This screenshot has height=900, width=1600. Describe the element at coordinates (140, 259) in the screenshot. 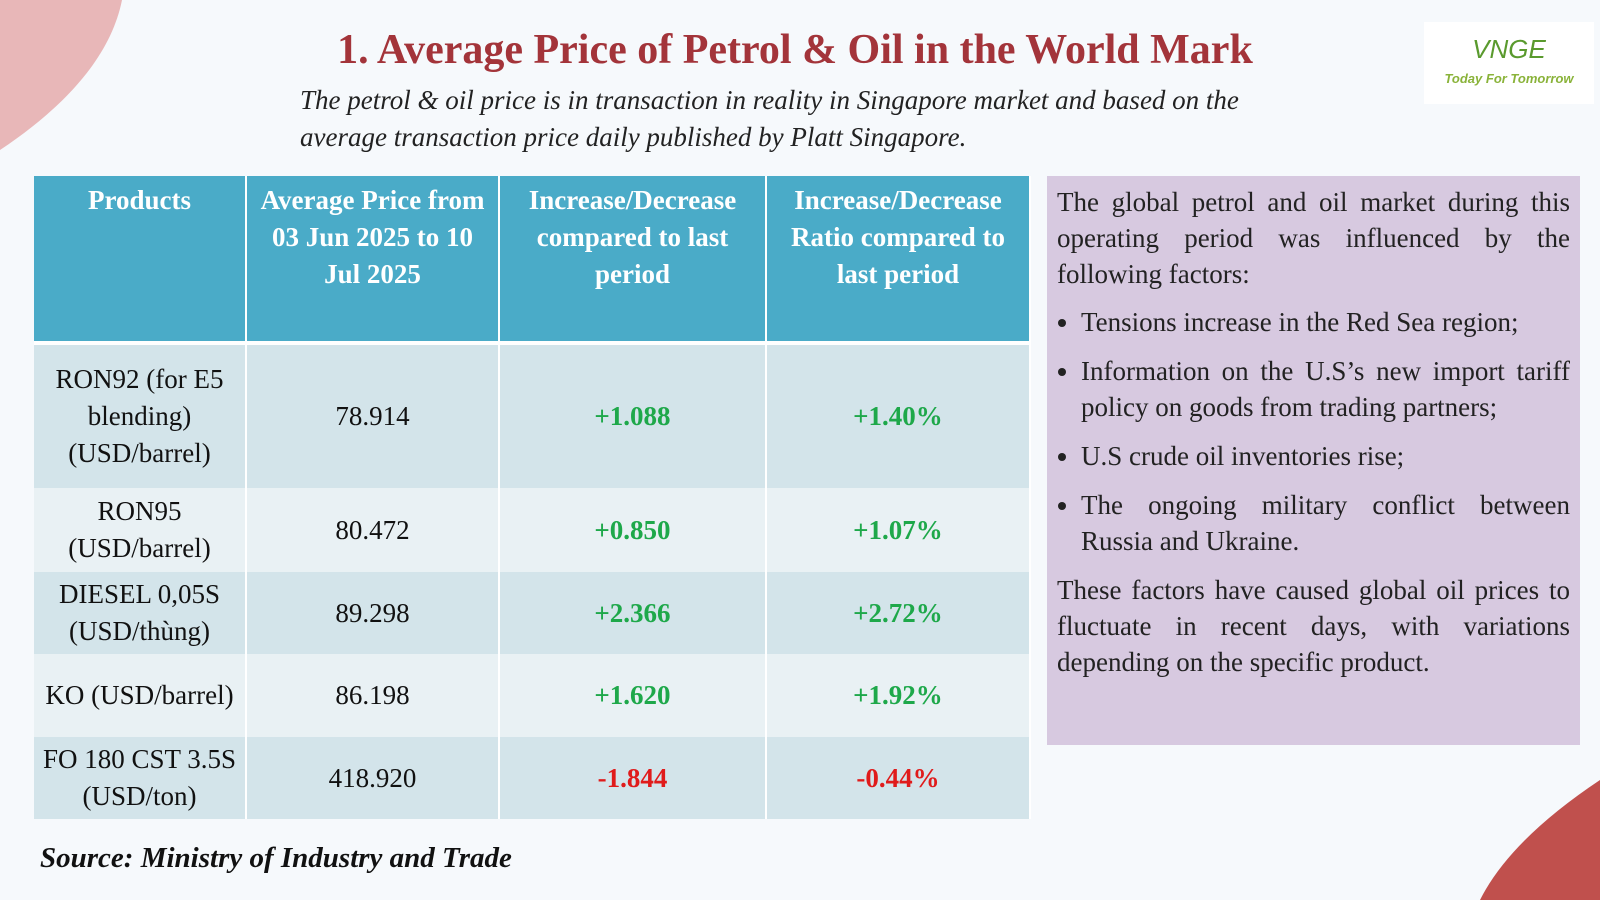

I see `column-header: Products` at that location.